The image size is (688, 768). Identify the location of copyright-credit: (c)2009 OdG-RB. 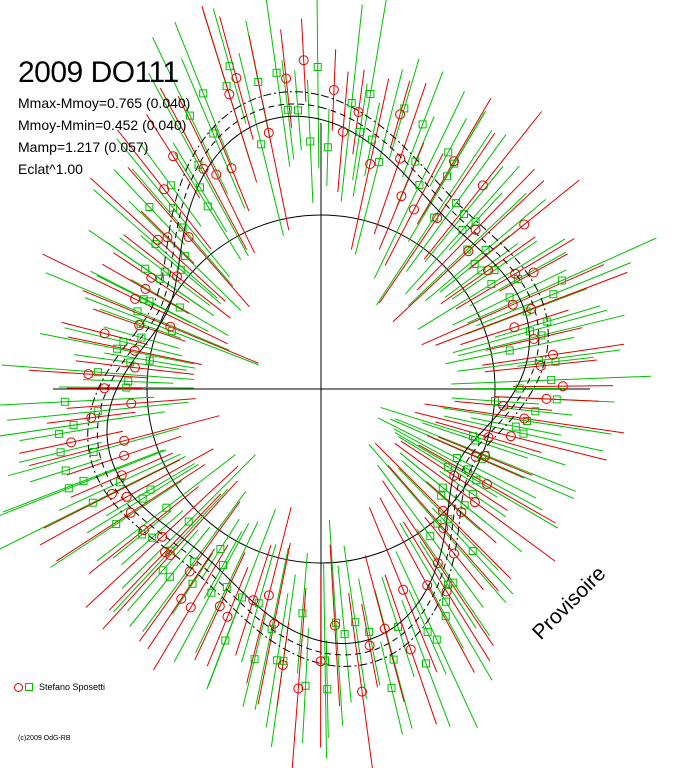
(44, 738).